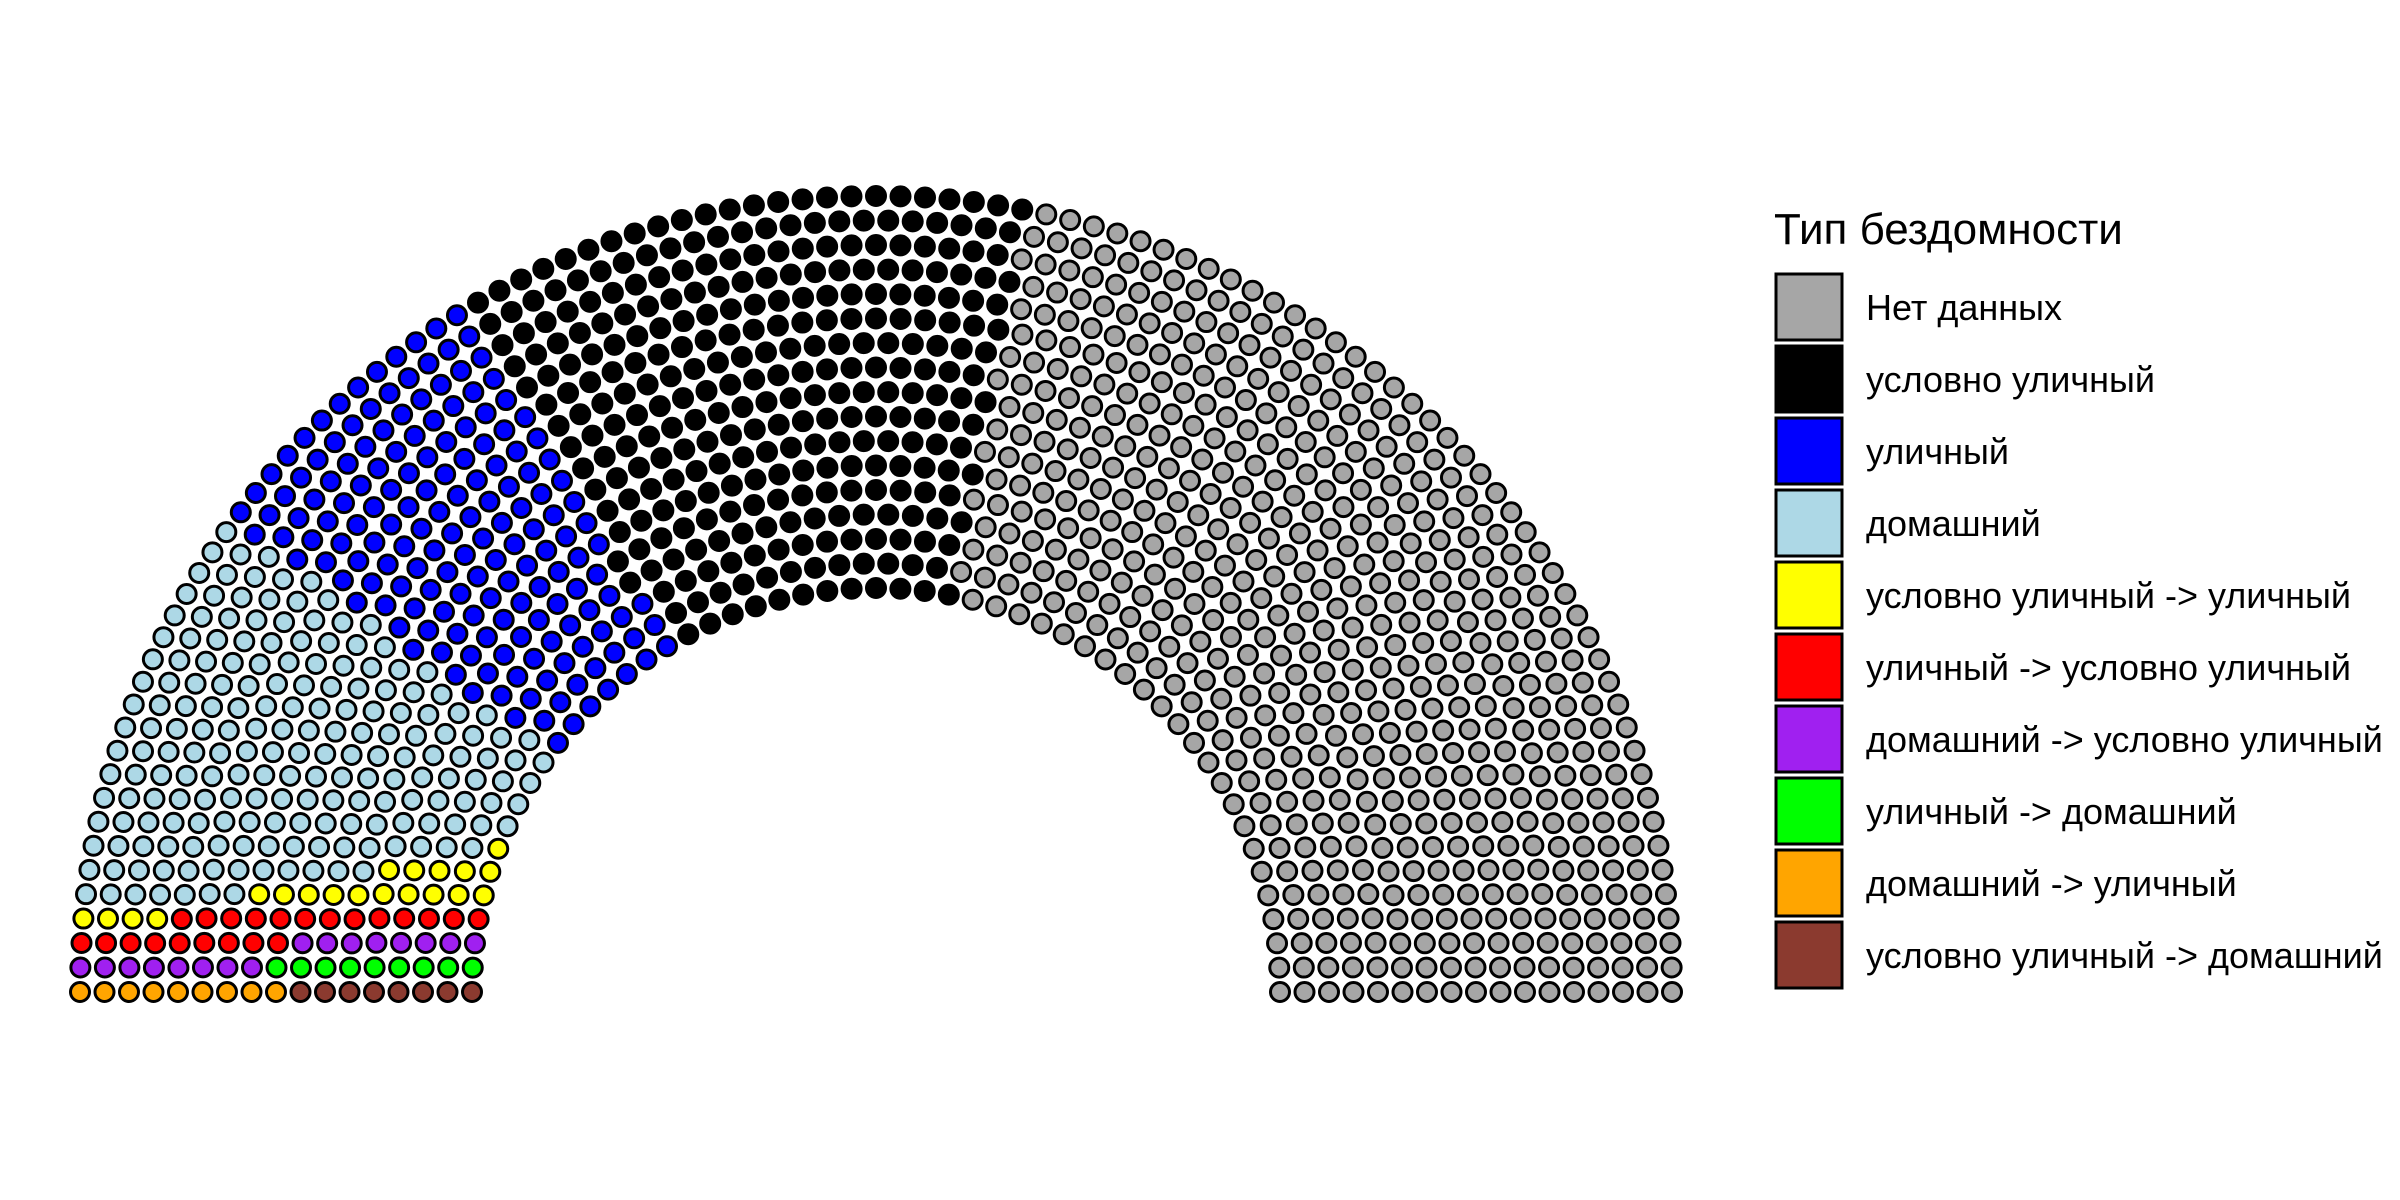 This screenshot has width=2400, height=1200. What do you see at coordinates (255, 918) in the screenshot?
I see `seat-уличный-to-условно-уличный` at bounding box center [255, 918].